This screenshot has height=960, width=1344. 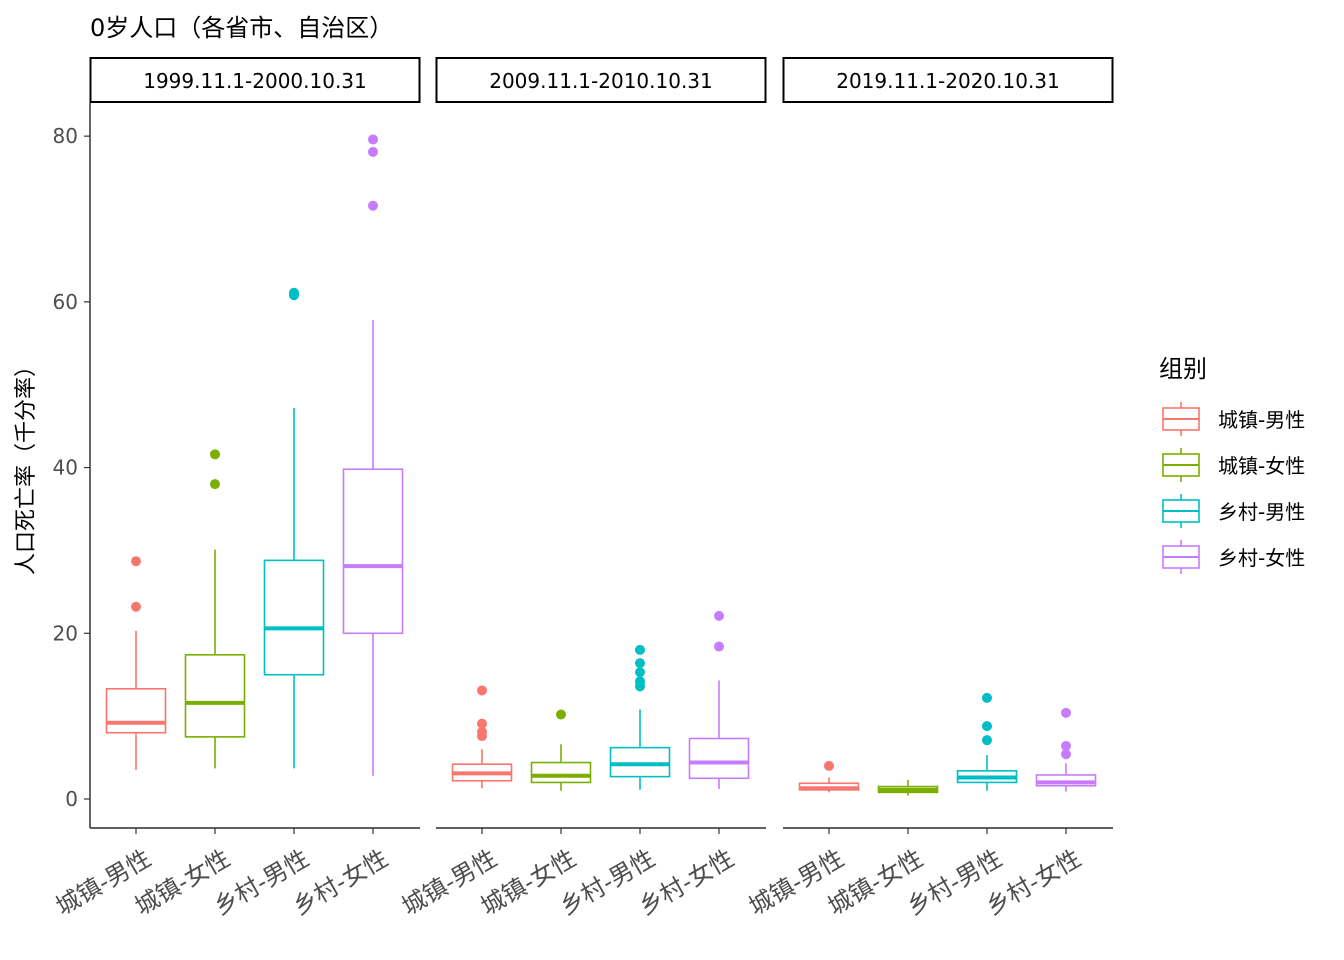 I want to click on facet-strip-label: 2019.11.1-2020.10.31, so click(x=948, y=81).